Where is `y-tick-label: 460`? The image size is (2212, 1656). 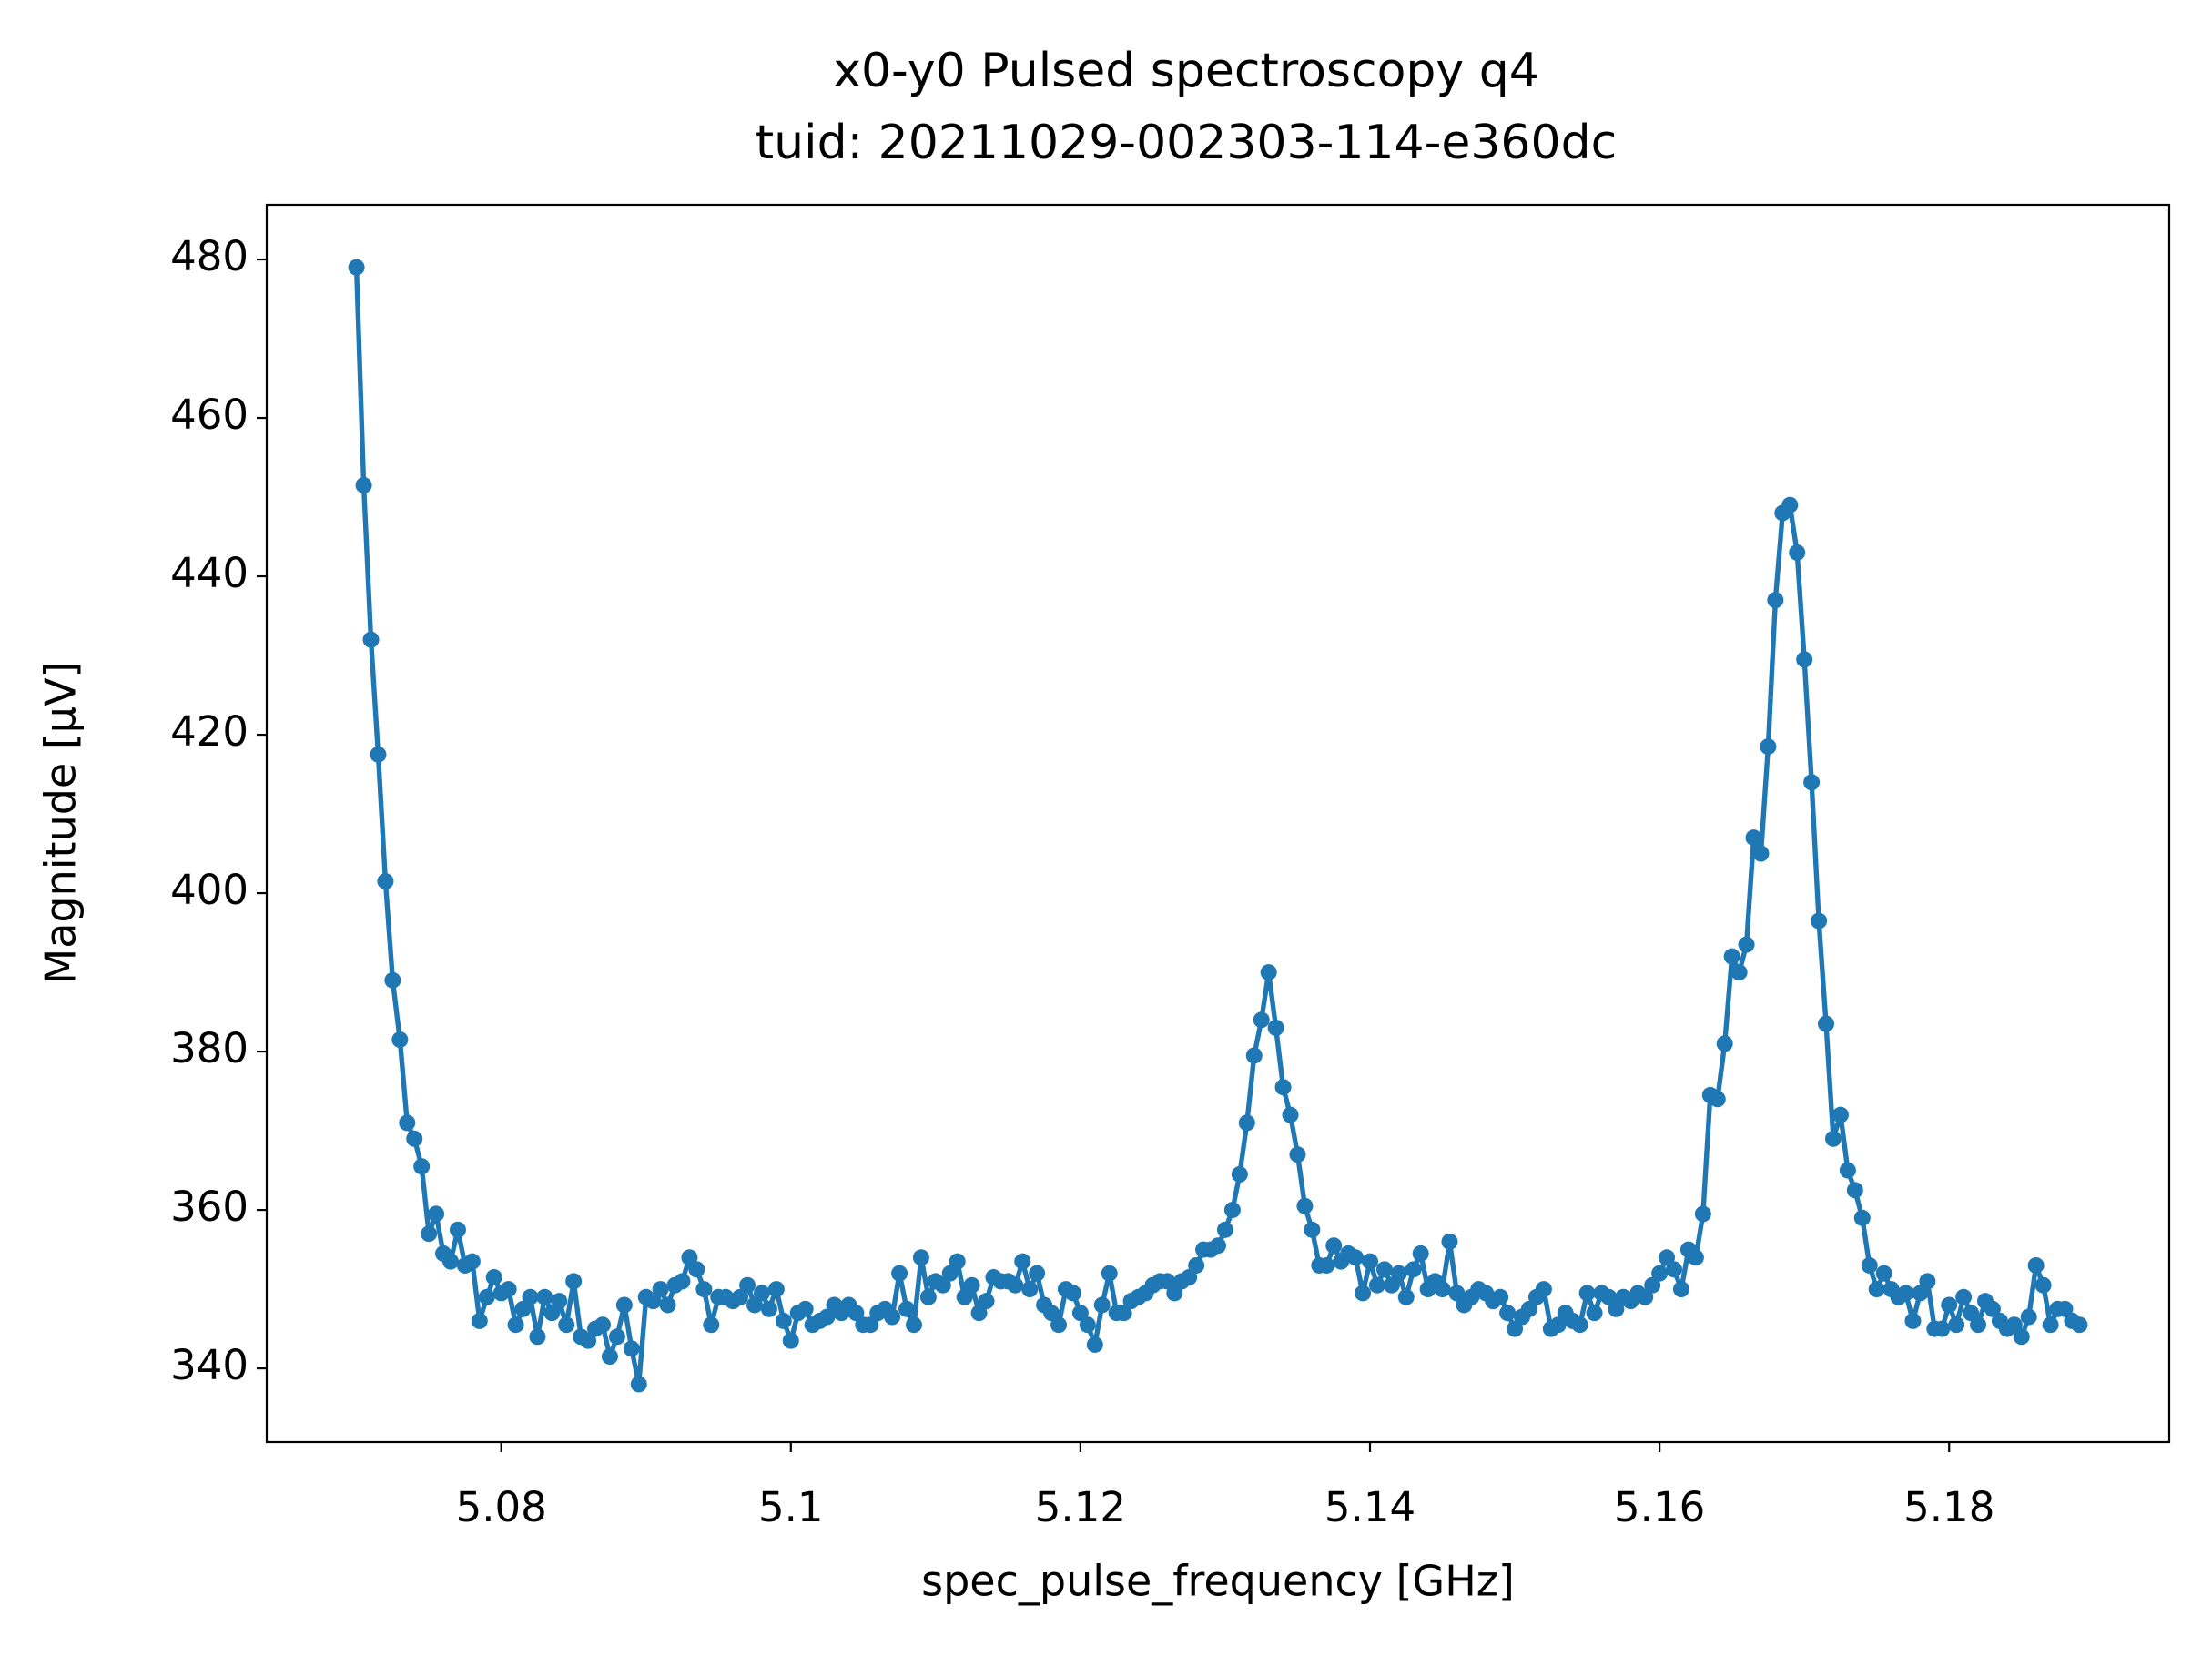 y-tick-label: 460 is located at coordinates (209, 415).